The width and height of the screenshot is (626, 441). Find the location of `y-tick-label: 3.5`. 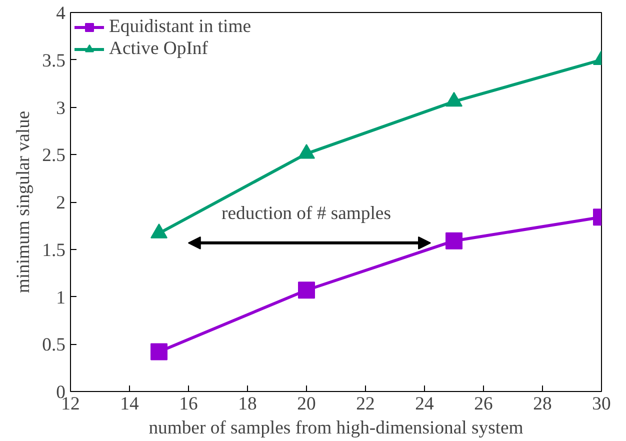

y-tick-label: 3.5 is located at coordinates (54, 61).